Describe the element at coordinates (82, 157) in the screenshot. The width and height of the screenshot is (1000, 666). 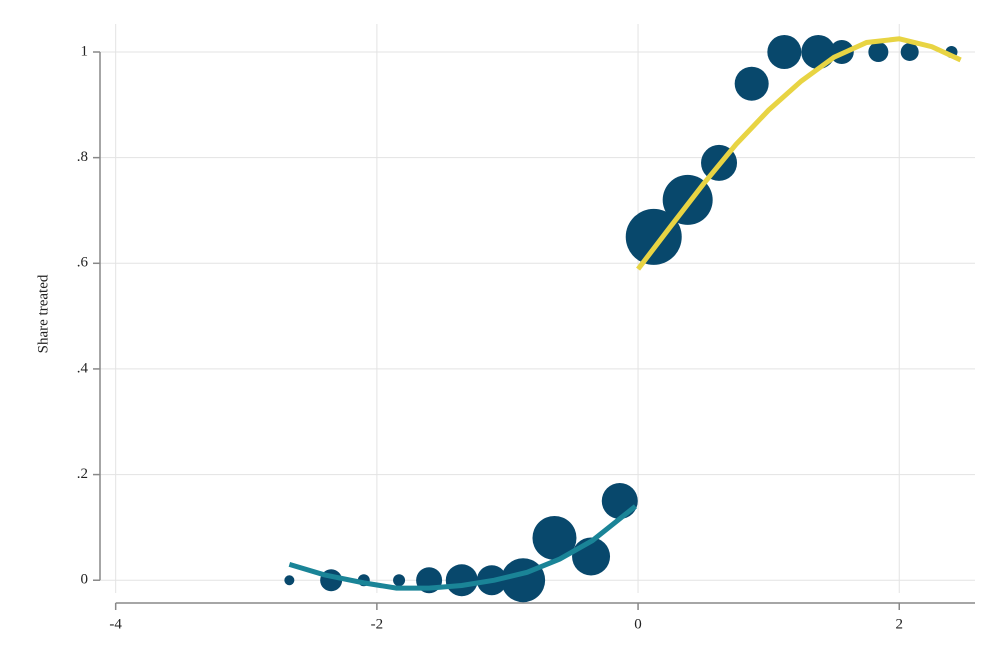
I see `y-tick-label: .8` at that location.